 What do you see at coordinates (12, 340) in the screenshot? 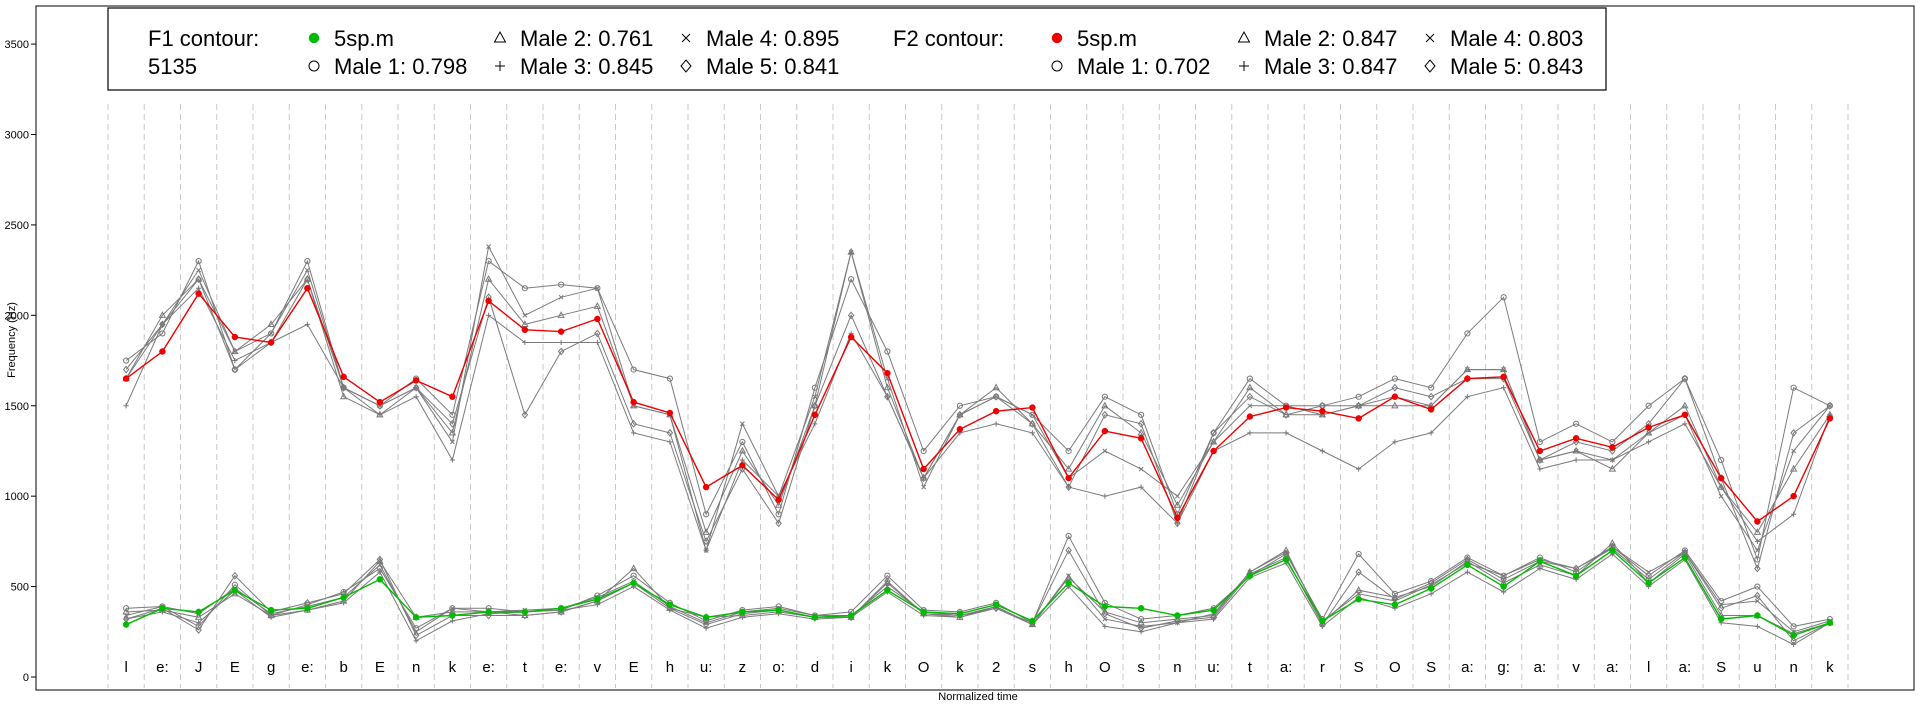
I see `y-axis-title: Frequency (Hz)` at bounding box center [12, 340].